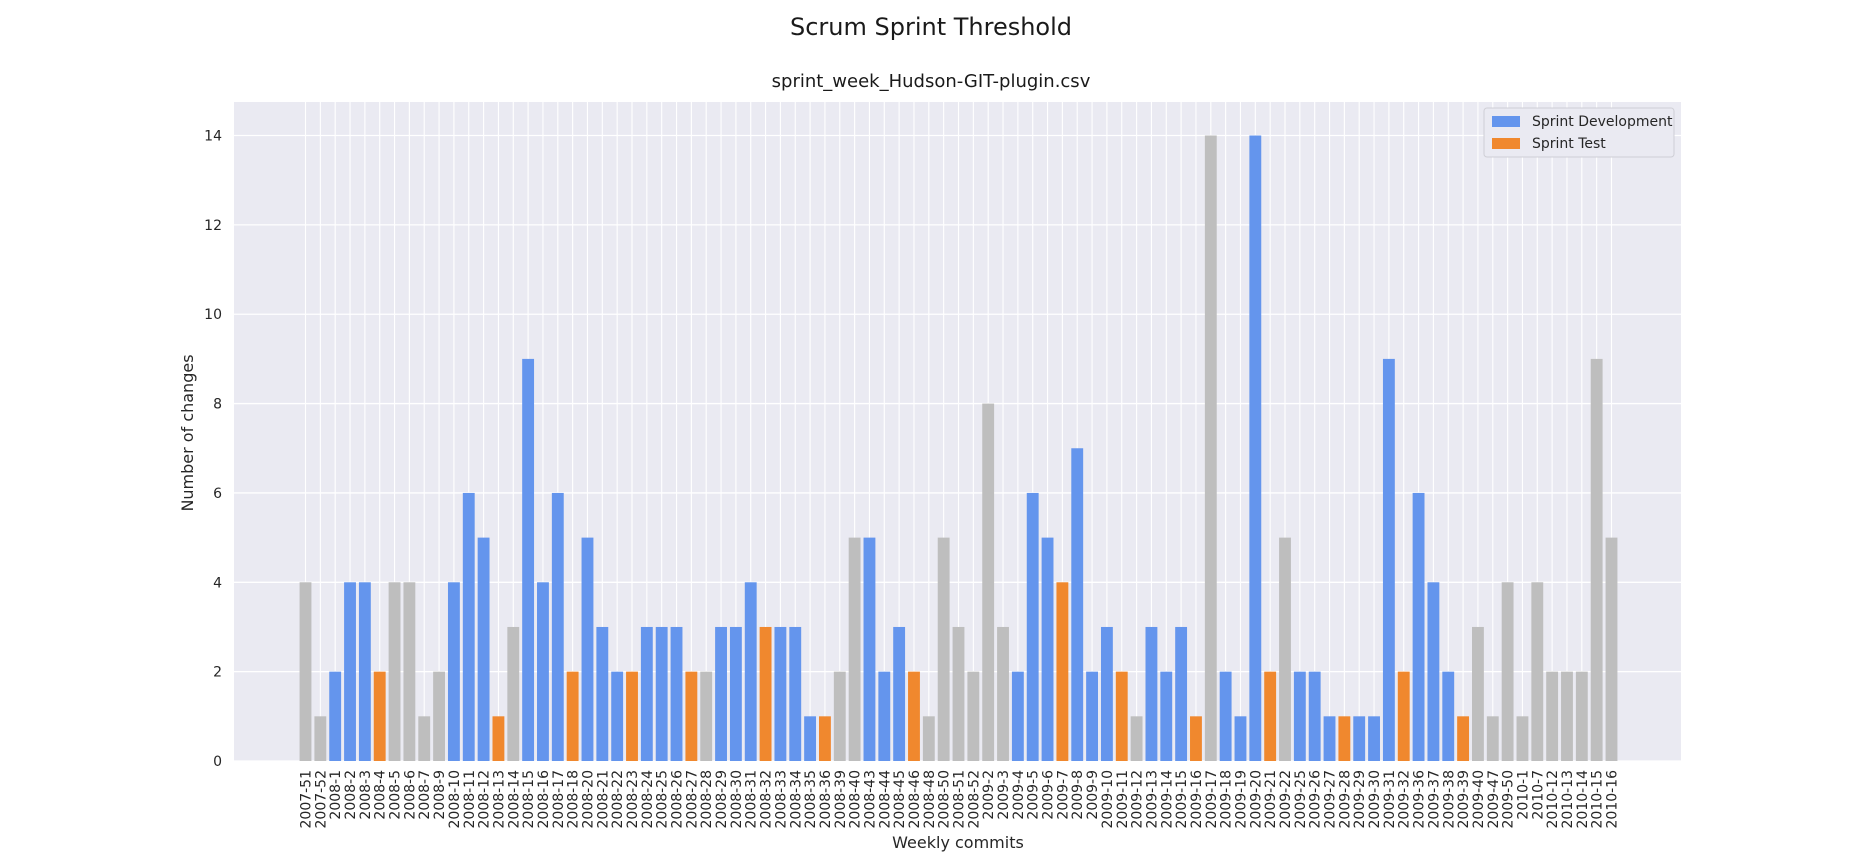 This screenshot has height=853, width=1862. I want to click on y-axis-title: Number of changes, so click(187, 432).